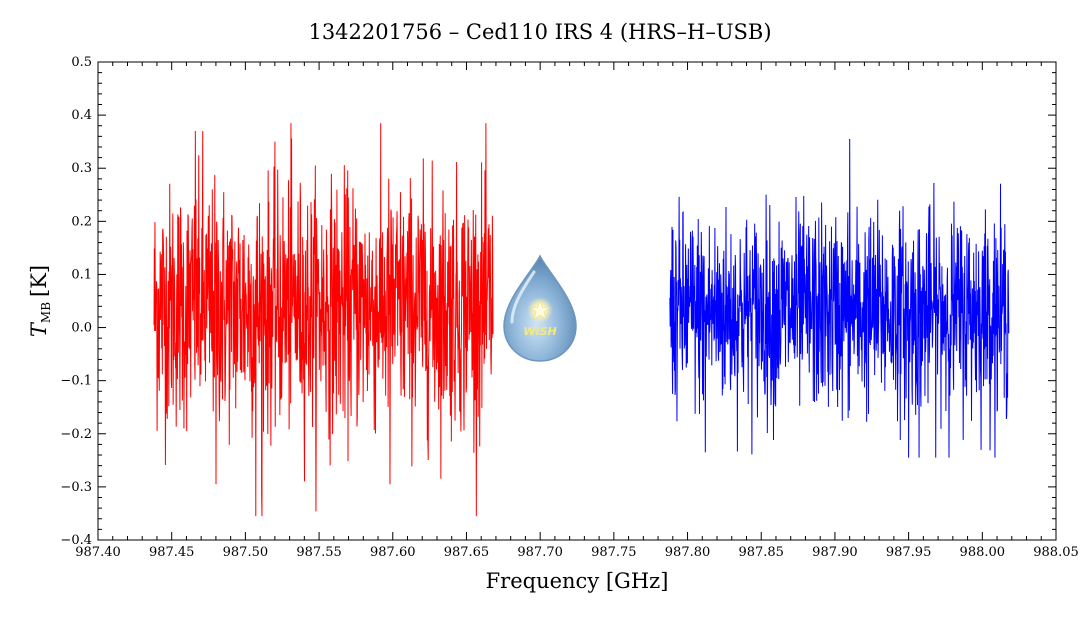 The image size is (1080, 618). I want to click on wish-logo: WISH, so click(540, 308).